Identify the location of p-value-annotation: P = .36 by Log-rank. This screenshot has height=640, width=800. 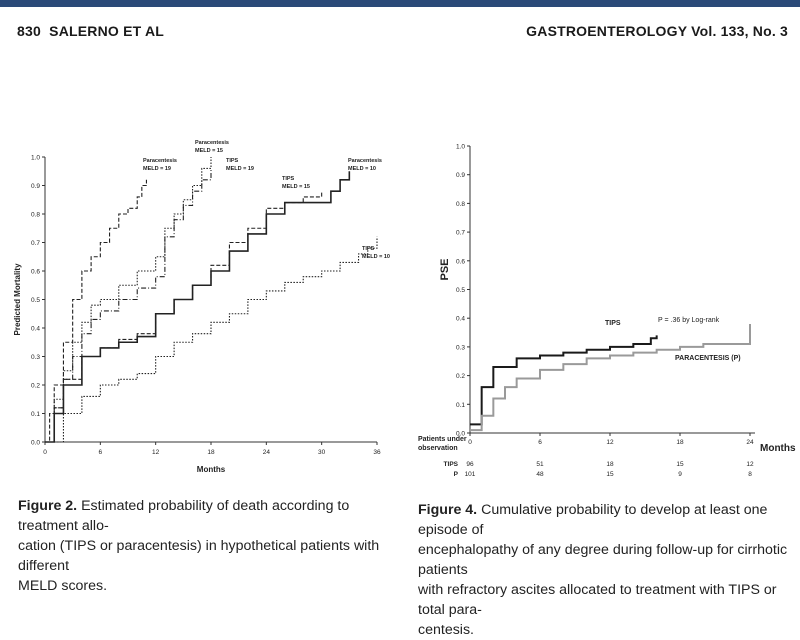
(689, 320).